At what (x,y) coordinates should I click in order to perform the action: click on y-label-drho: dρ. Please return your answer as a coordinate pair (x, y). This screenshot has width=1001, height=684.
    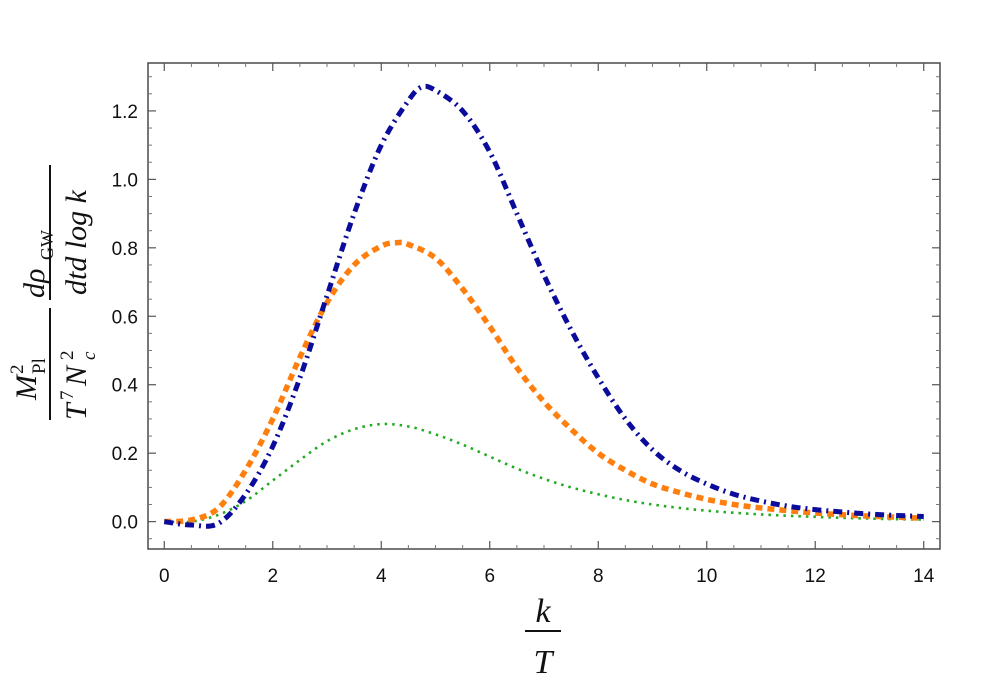
    Looking at the image, I should click on (34, 283).